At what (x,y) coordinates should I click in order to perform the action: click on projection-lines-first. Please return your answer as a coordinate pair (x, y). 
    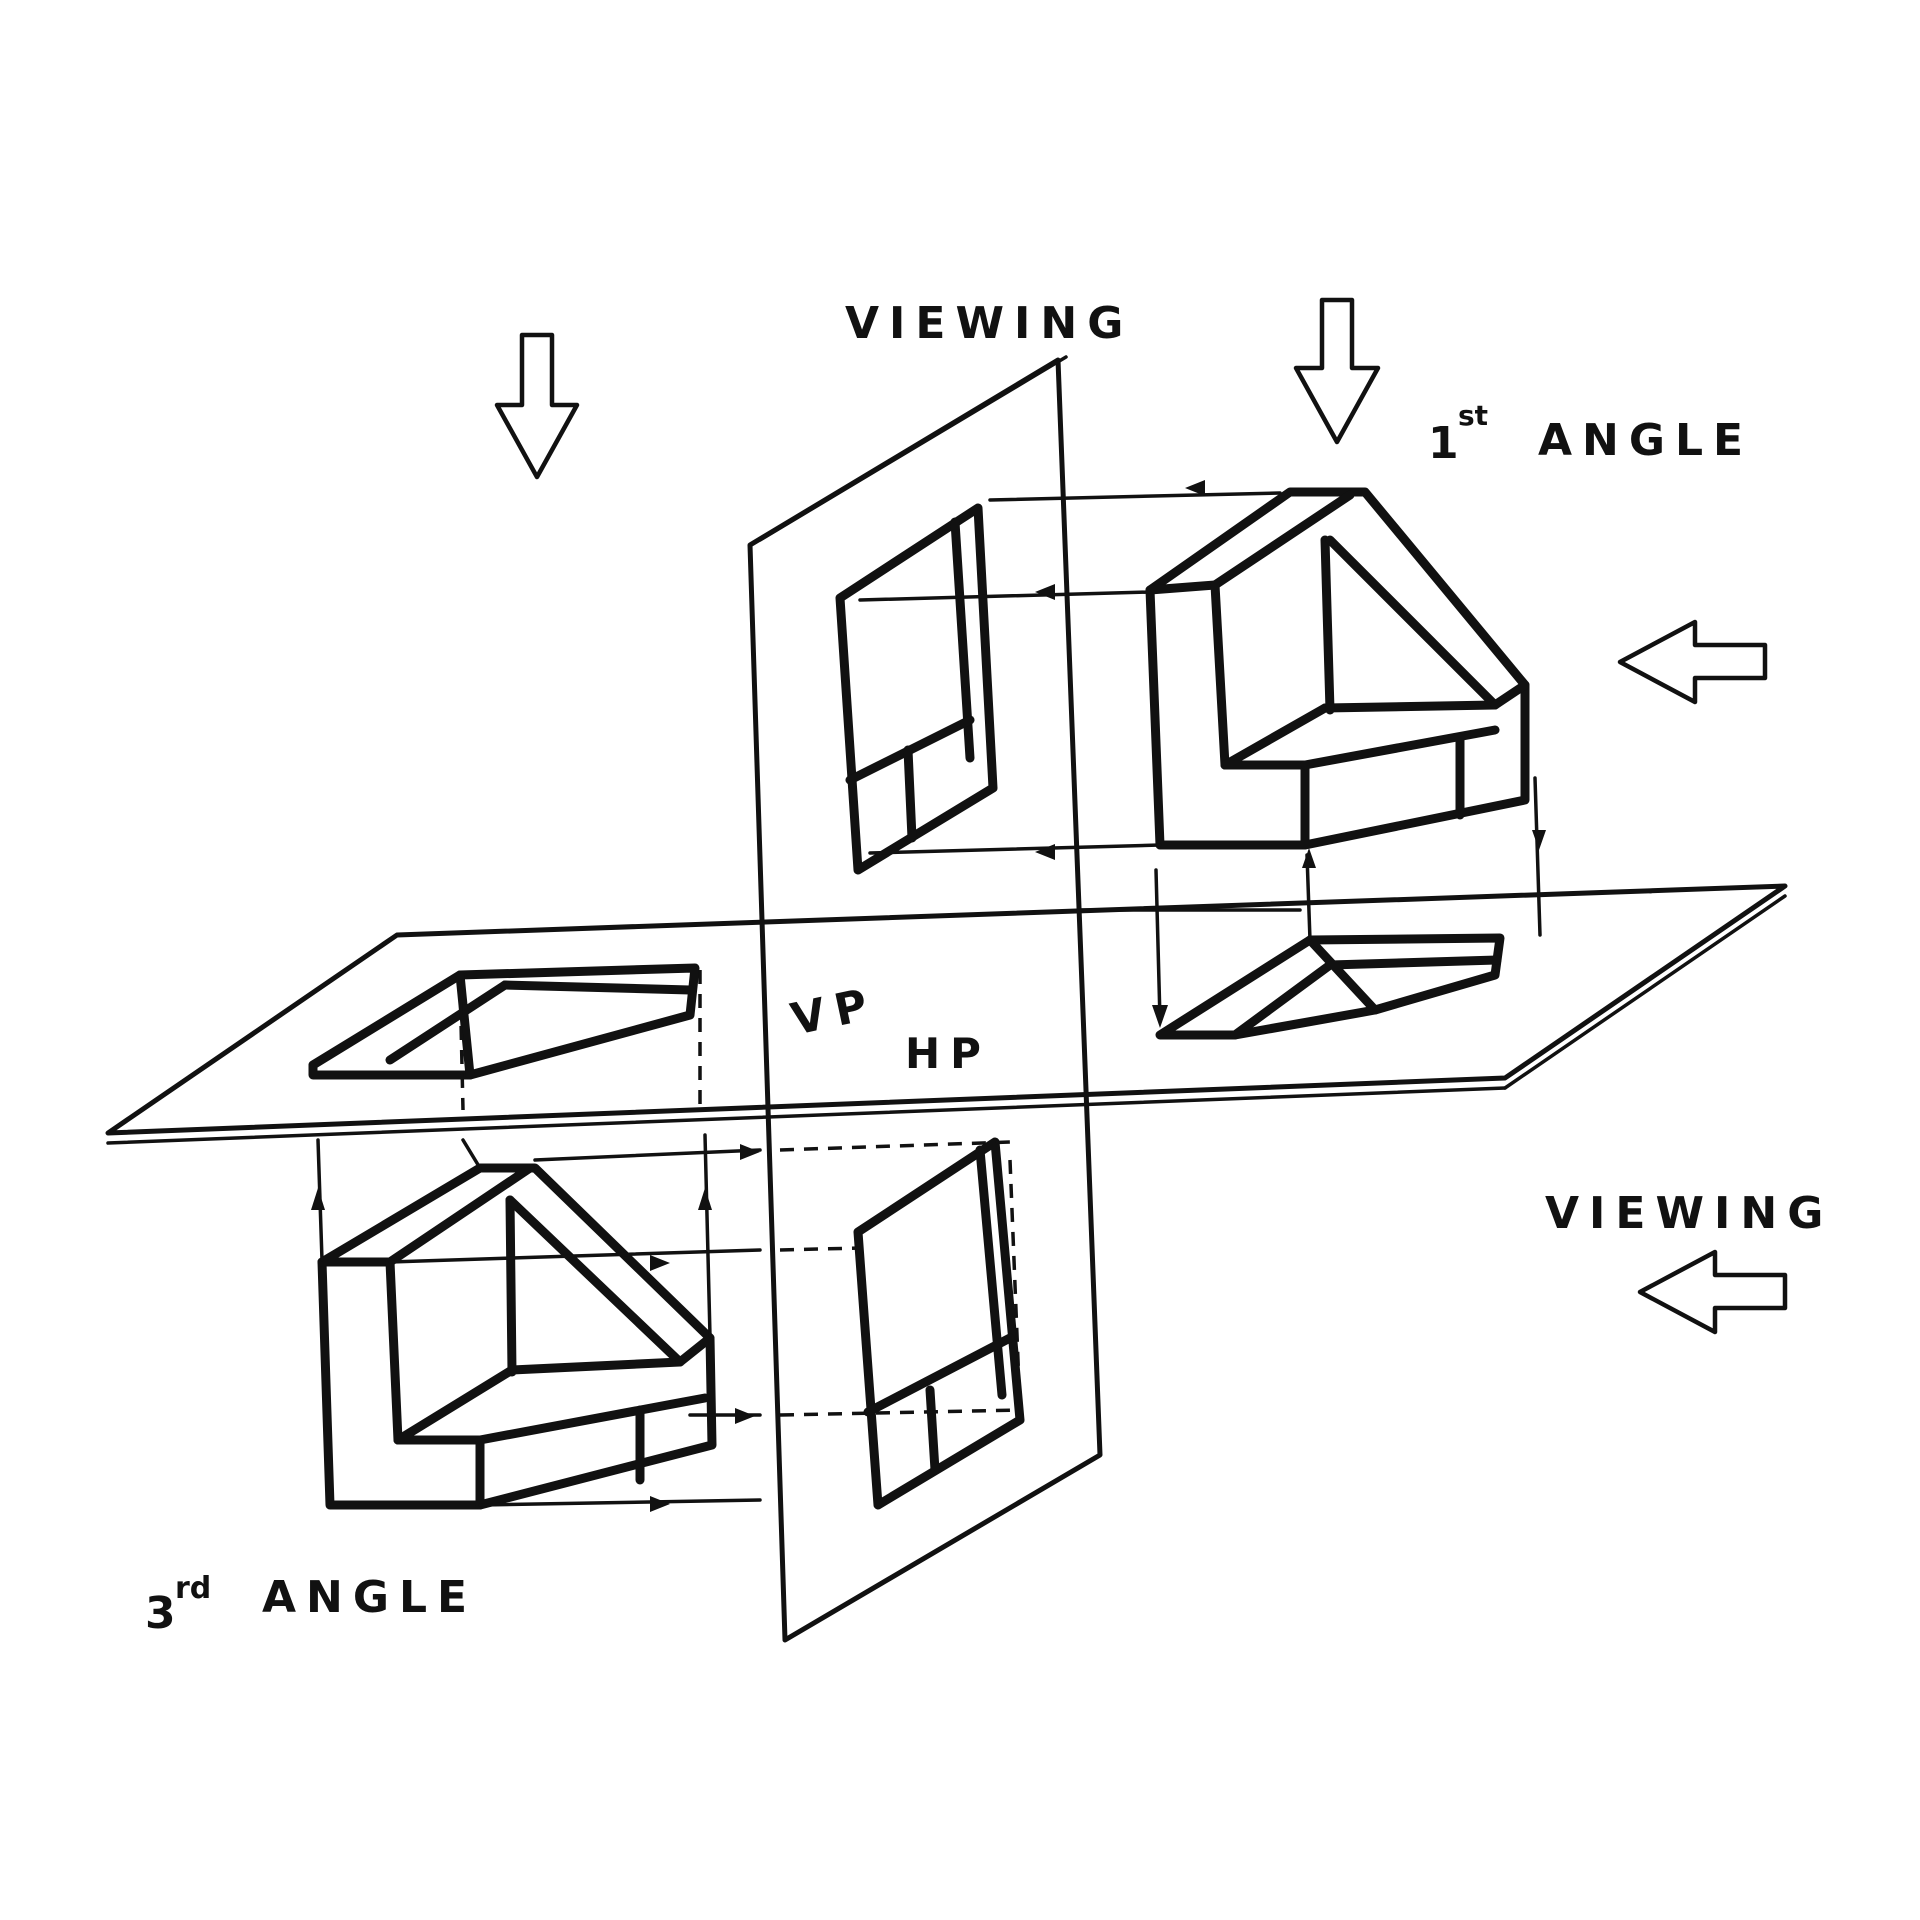
    Looking at the image, I should click on (1202, 754).